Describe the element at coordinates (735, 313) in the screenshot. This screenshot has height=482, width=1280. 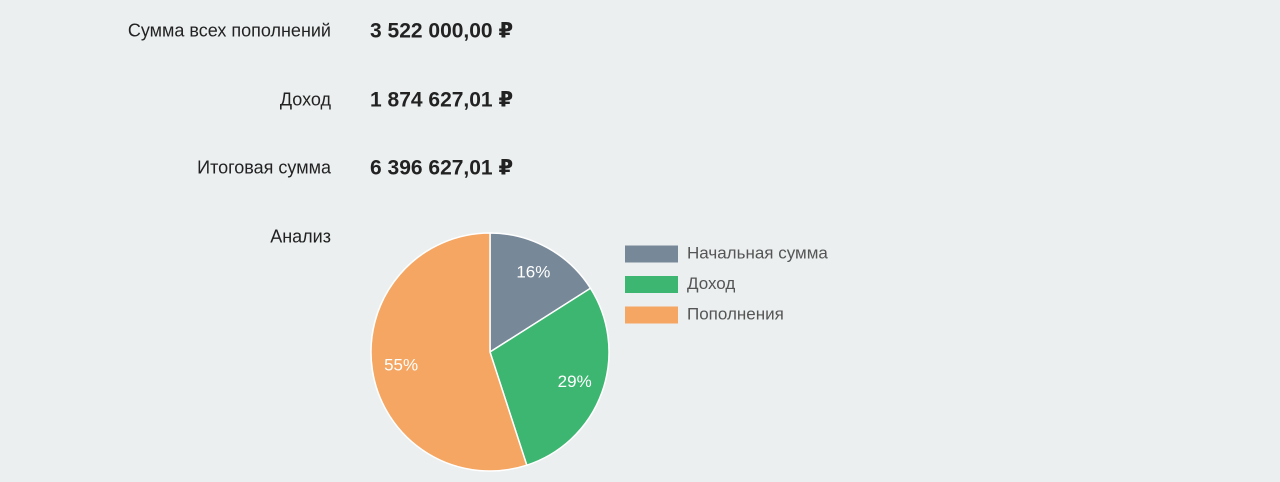
I see `legend-label: Пополнения` at that location.